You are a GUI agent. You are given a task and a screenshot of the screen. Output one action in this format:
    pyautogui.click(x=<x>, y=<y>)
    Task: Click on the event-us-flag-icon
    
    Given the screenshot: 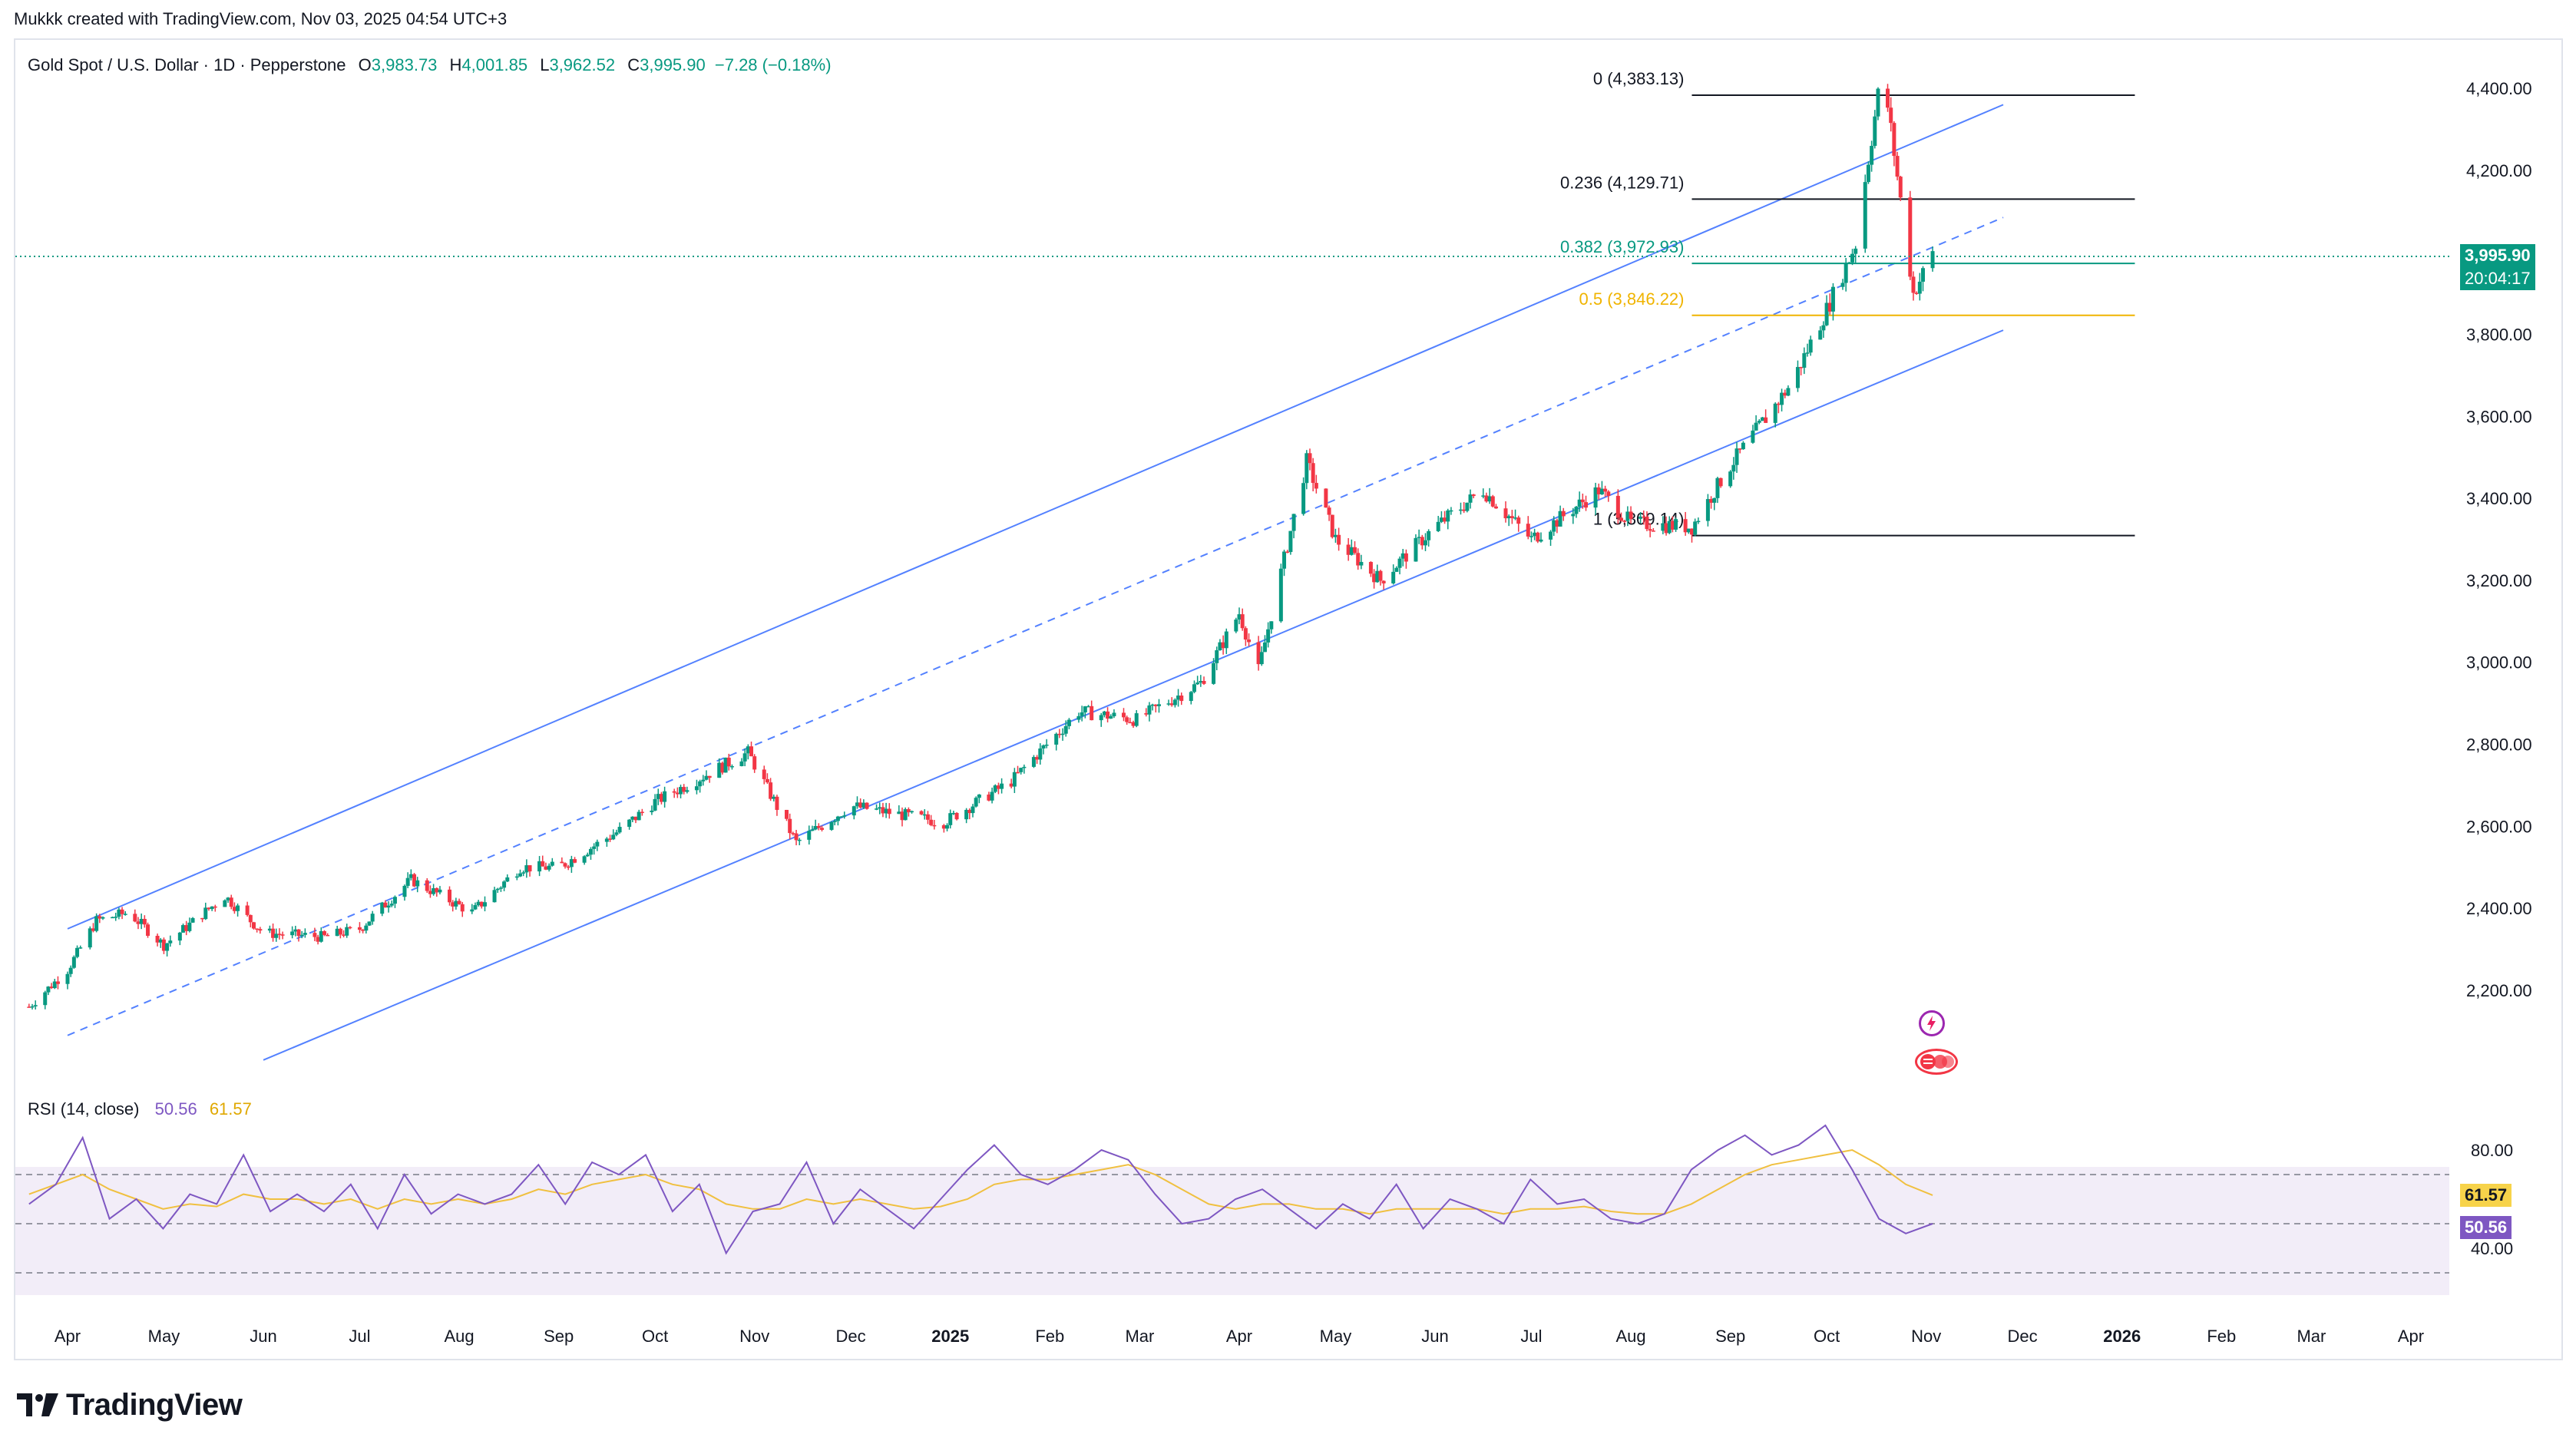 What is the action you would take?
    pyautogui.click(x=1936, y=1062)
    